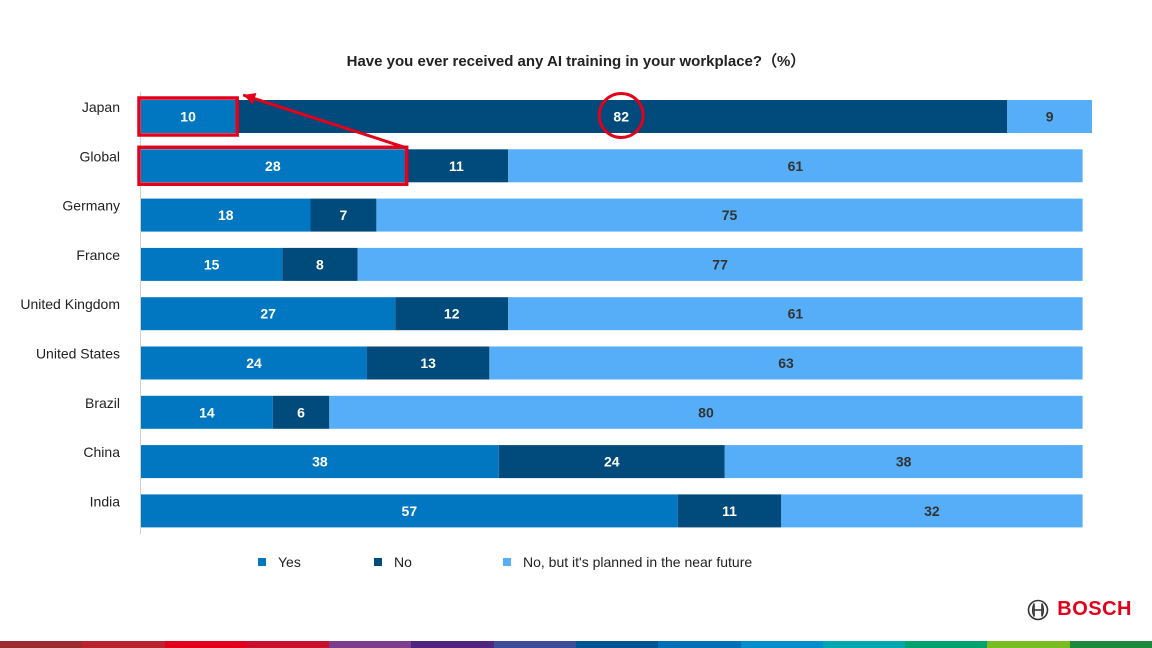 The width and height of the screenshot is (1152, 648). I want to click on data-label-no-japan: 82, so click(621, 117).